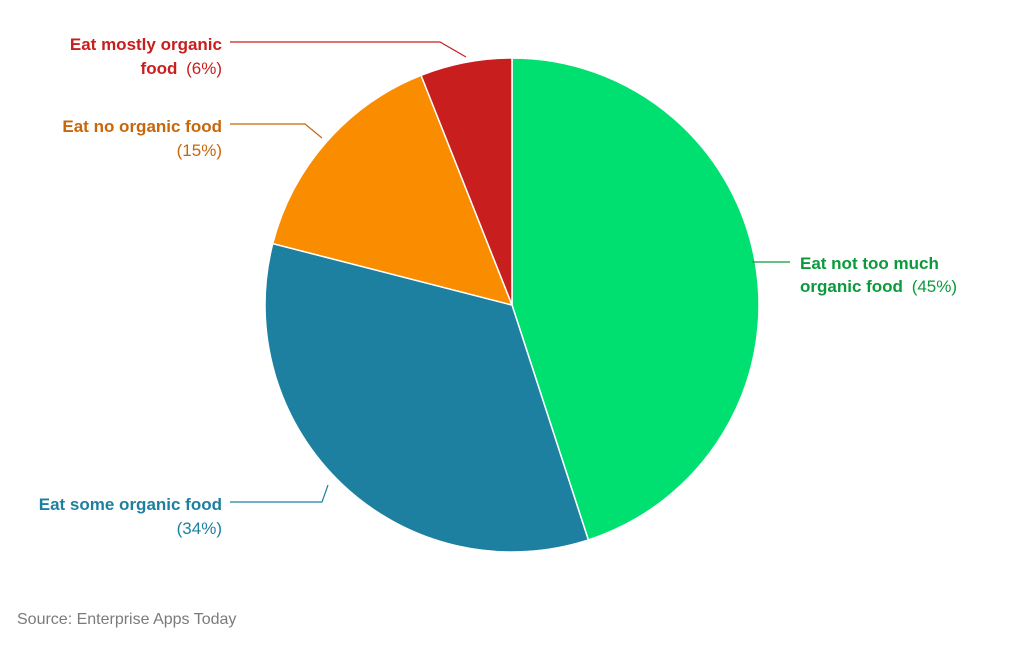 Image resolution: width=1024 pixels, height=649 pixels. I want to click on slice-label-some-pct: (34%), so click(199, 528).